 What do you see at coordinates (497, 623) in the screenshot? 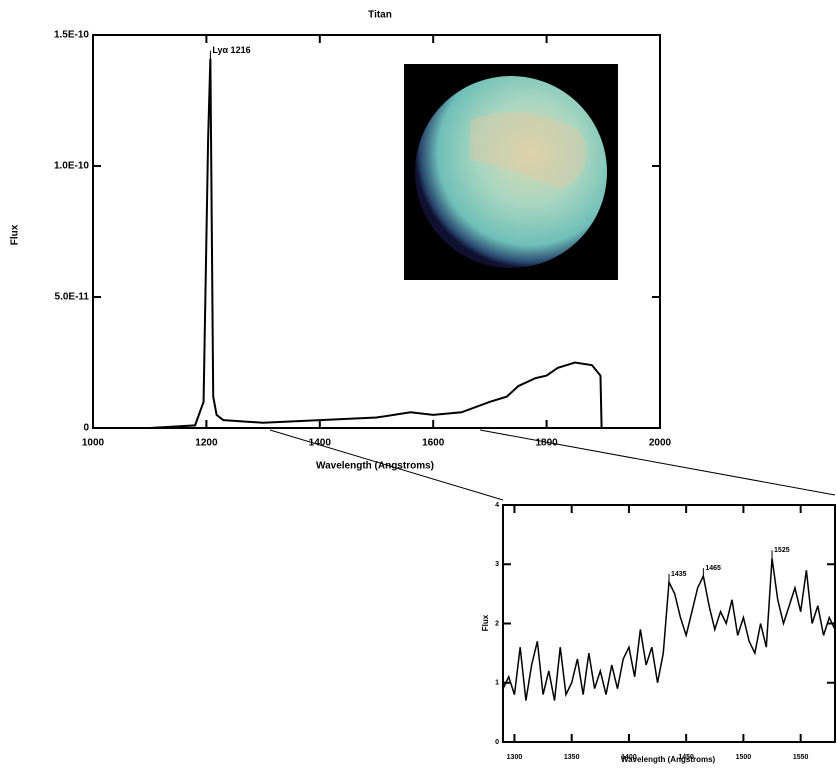
I see `y-tick-label: 2` at bounding box center [497, 623].